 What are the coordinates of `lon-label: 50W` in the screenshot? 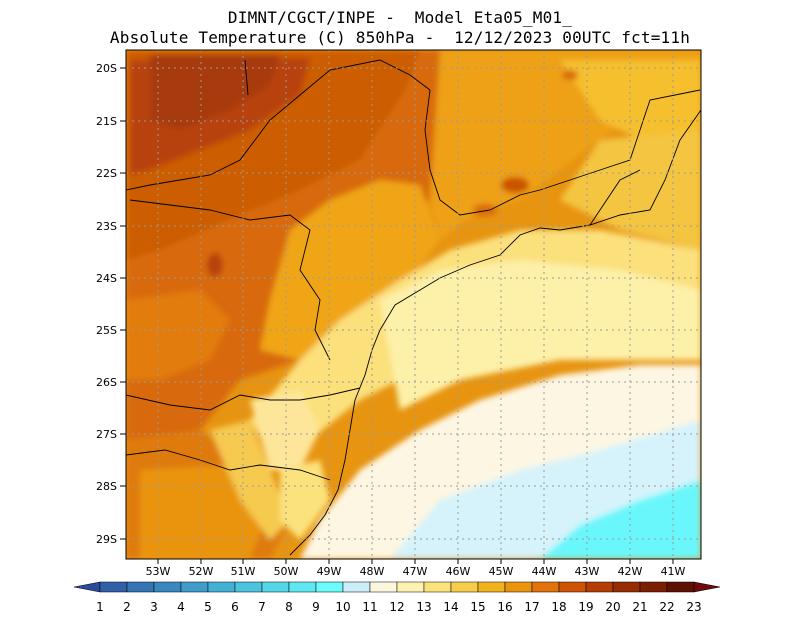 It's located at (286, 571).